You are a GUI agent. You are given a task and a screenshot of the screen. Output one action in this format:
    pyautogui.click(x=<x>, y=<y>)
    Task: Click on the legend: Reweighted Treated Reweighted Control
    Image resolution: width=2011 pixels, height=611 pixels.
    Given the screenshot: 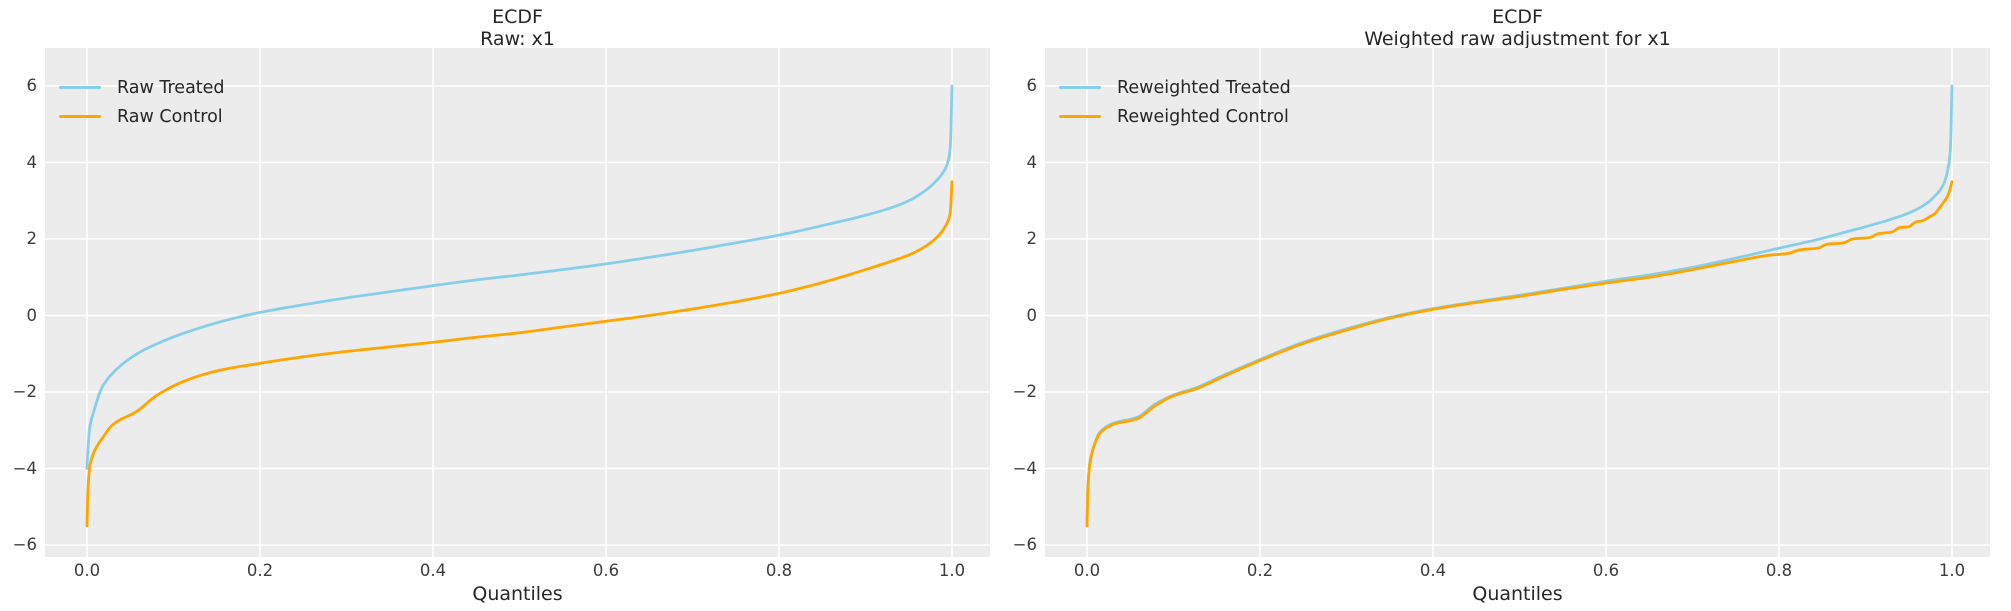 What is the action you would take?
    pyautogui.click(x=1175, y=102)
    